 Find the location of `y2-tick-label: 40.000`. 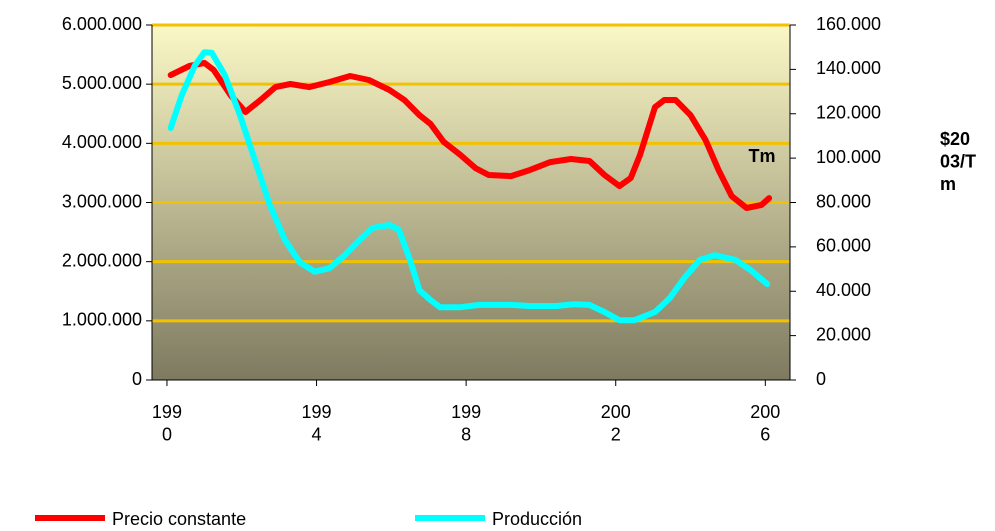

y2-tick-label: 40.000 is located at coordinates (843, 290).